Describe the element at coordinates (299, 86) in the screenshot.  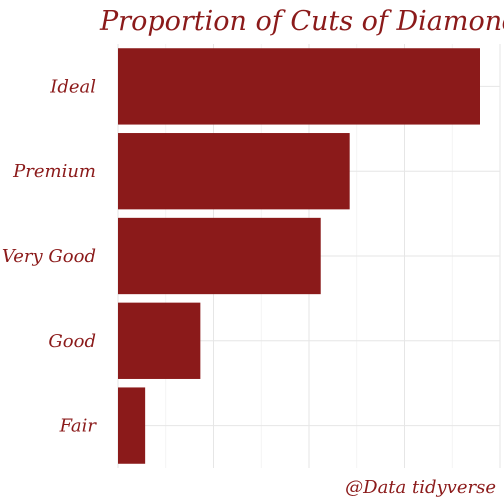
I see `bar-ideal` at that location.